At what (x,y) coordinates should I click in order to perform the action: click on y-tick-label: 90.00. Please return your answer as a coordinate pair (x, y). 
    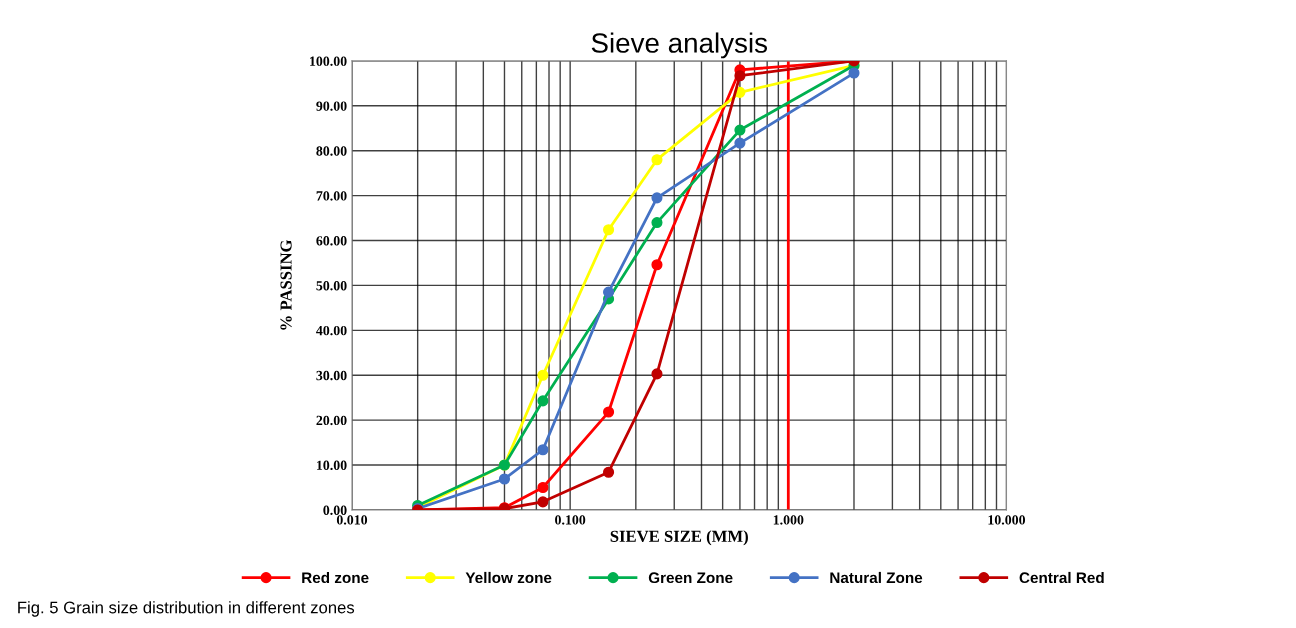
    Looking at the image, I should click on (331, 106).